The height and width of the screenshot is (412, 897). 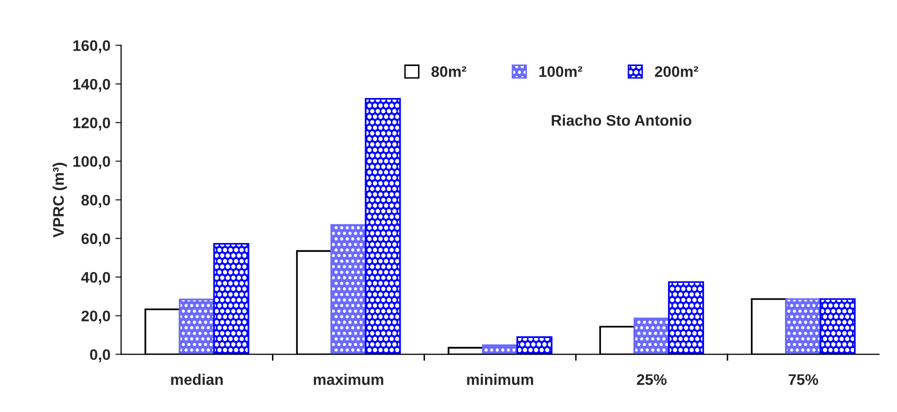 I want to click on y-tick-label: 60,0, so click(x=96, y=239).